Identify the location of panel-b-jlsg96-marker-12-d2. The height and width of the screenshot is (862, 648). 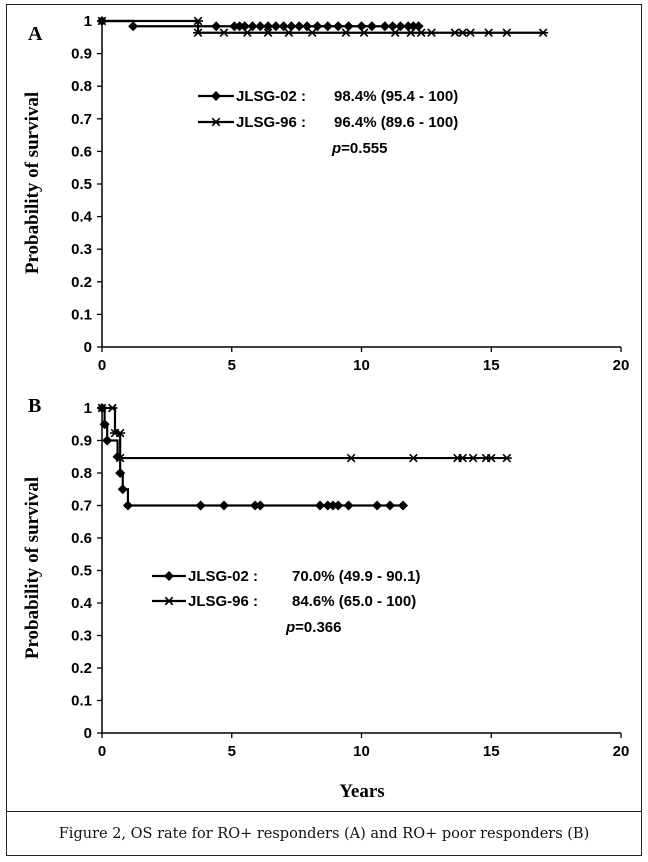
(507, 458).